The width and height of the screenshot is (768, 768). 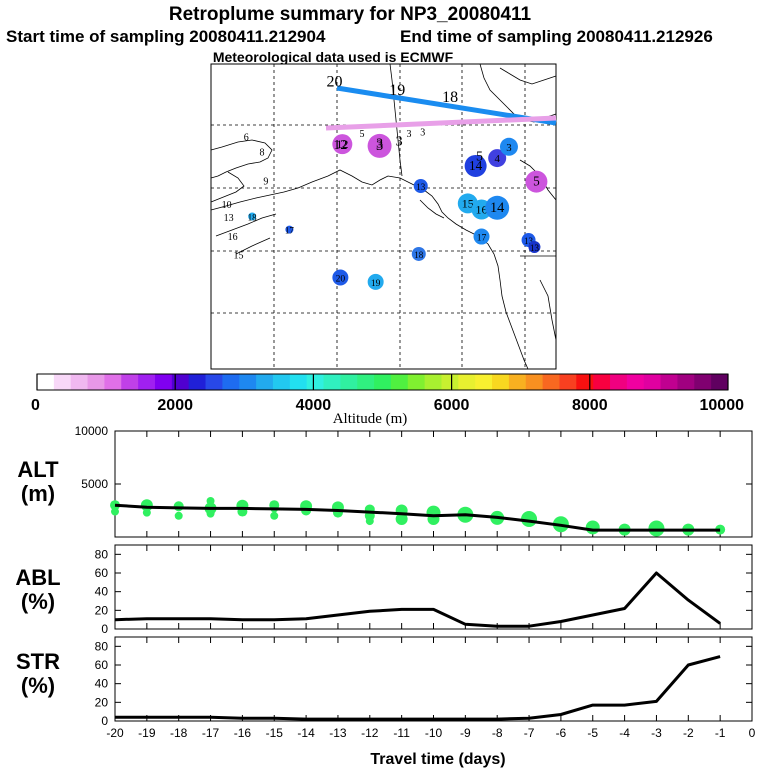 I want to click on x-tick-label: -1, so click(x=720, y=733).